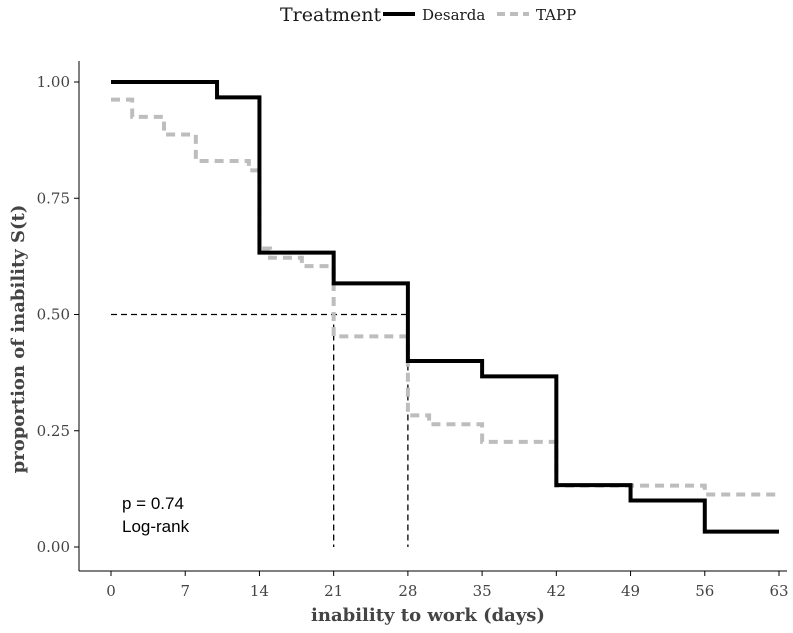 This screenshot has height=633, width=793. I want to click on x-tick-label: 21, so click(333, 591).